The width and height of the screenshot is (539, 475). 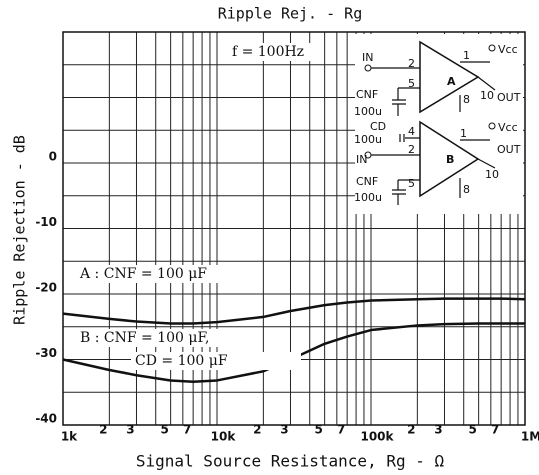 I want to click on y-tick-label: -30, so click(x=46, y=353).